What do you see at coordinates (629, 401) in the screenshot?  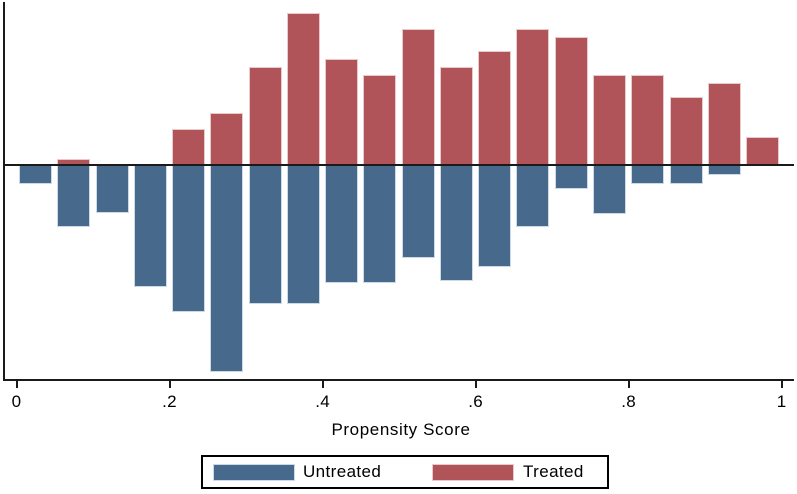 I see `x-tick-label: .8` at bounding box center [629, 401].